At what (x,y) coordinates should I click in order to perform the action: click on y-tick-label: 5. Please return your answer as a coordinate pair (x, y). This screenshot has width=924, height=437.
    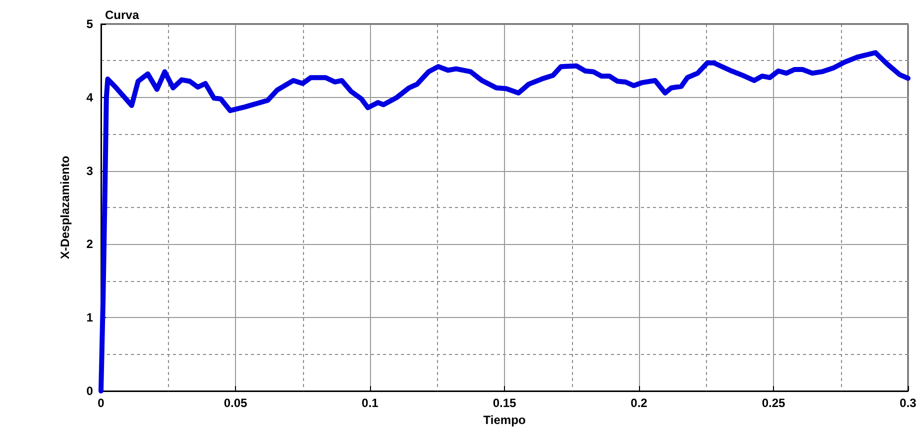
    Looking at the image, I should click on (90, 24).